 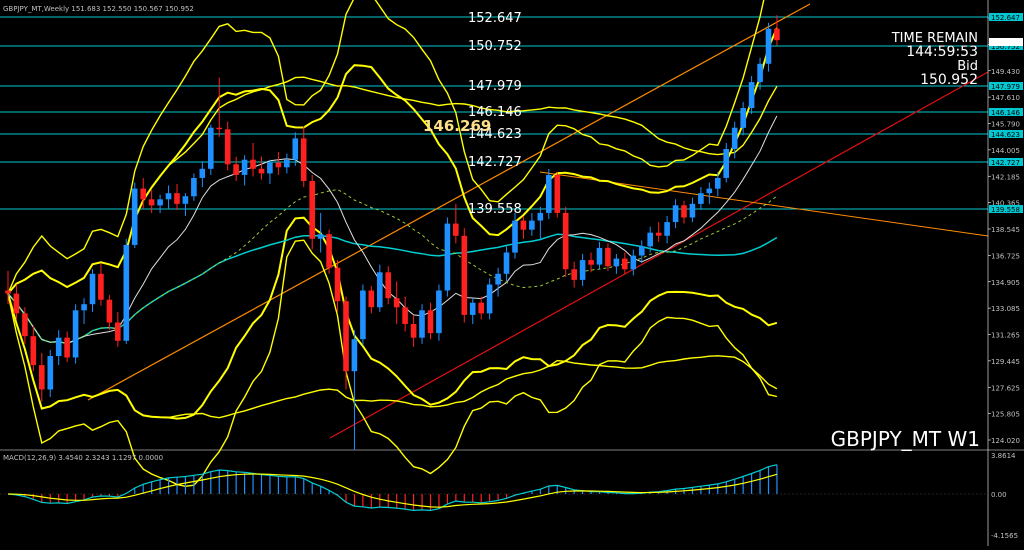 I want to click on price-level-tag-label: 142.727, so click(x=1005, y=163).